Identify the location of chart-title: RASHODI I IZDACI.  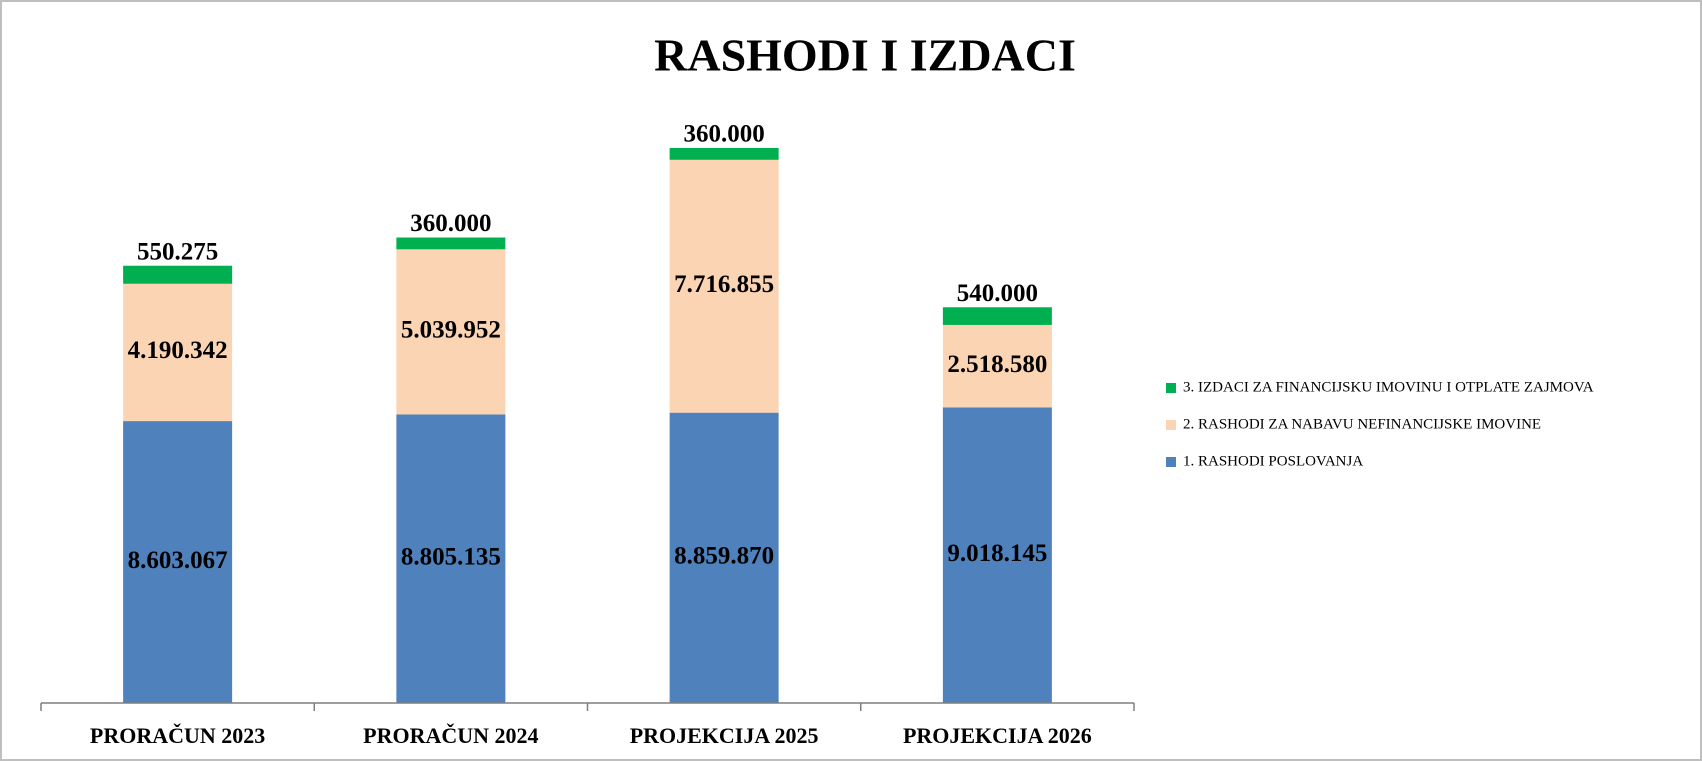
(865, 55).